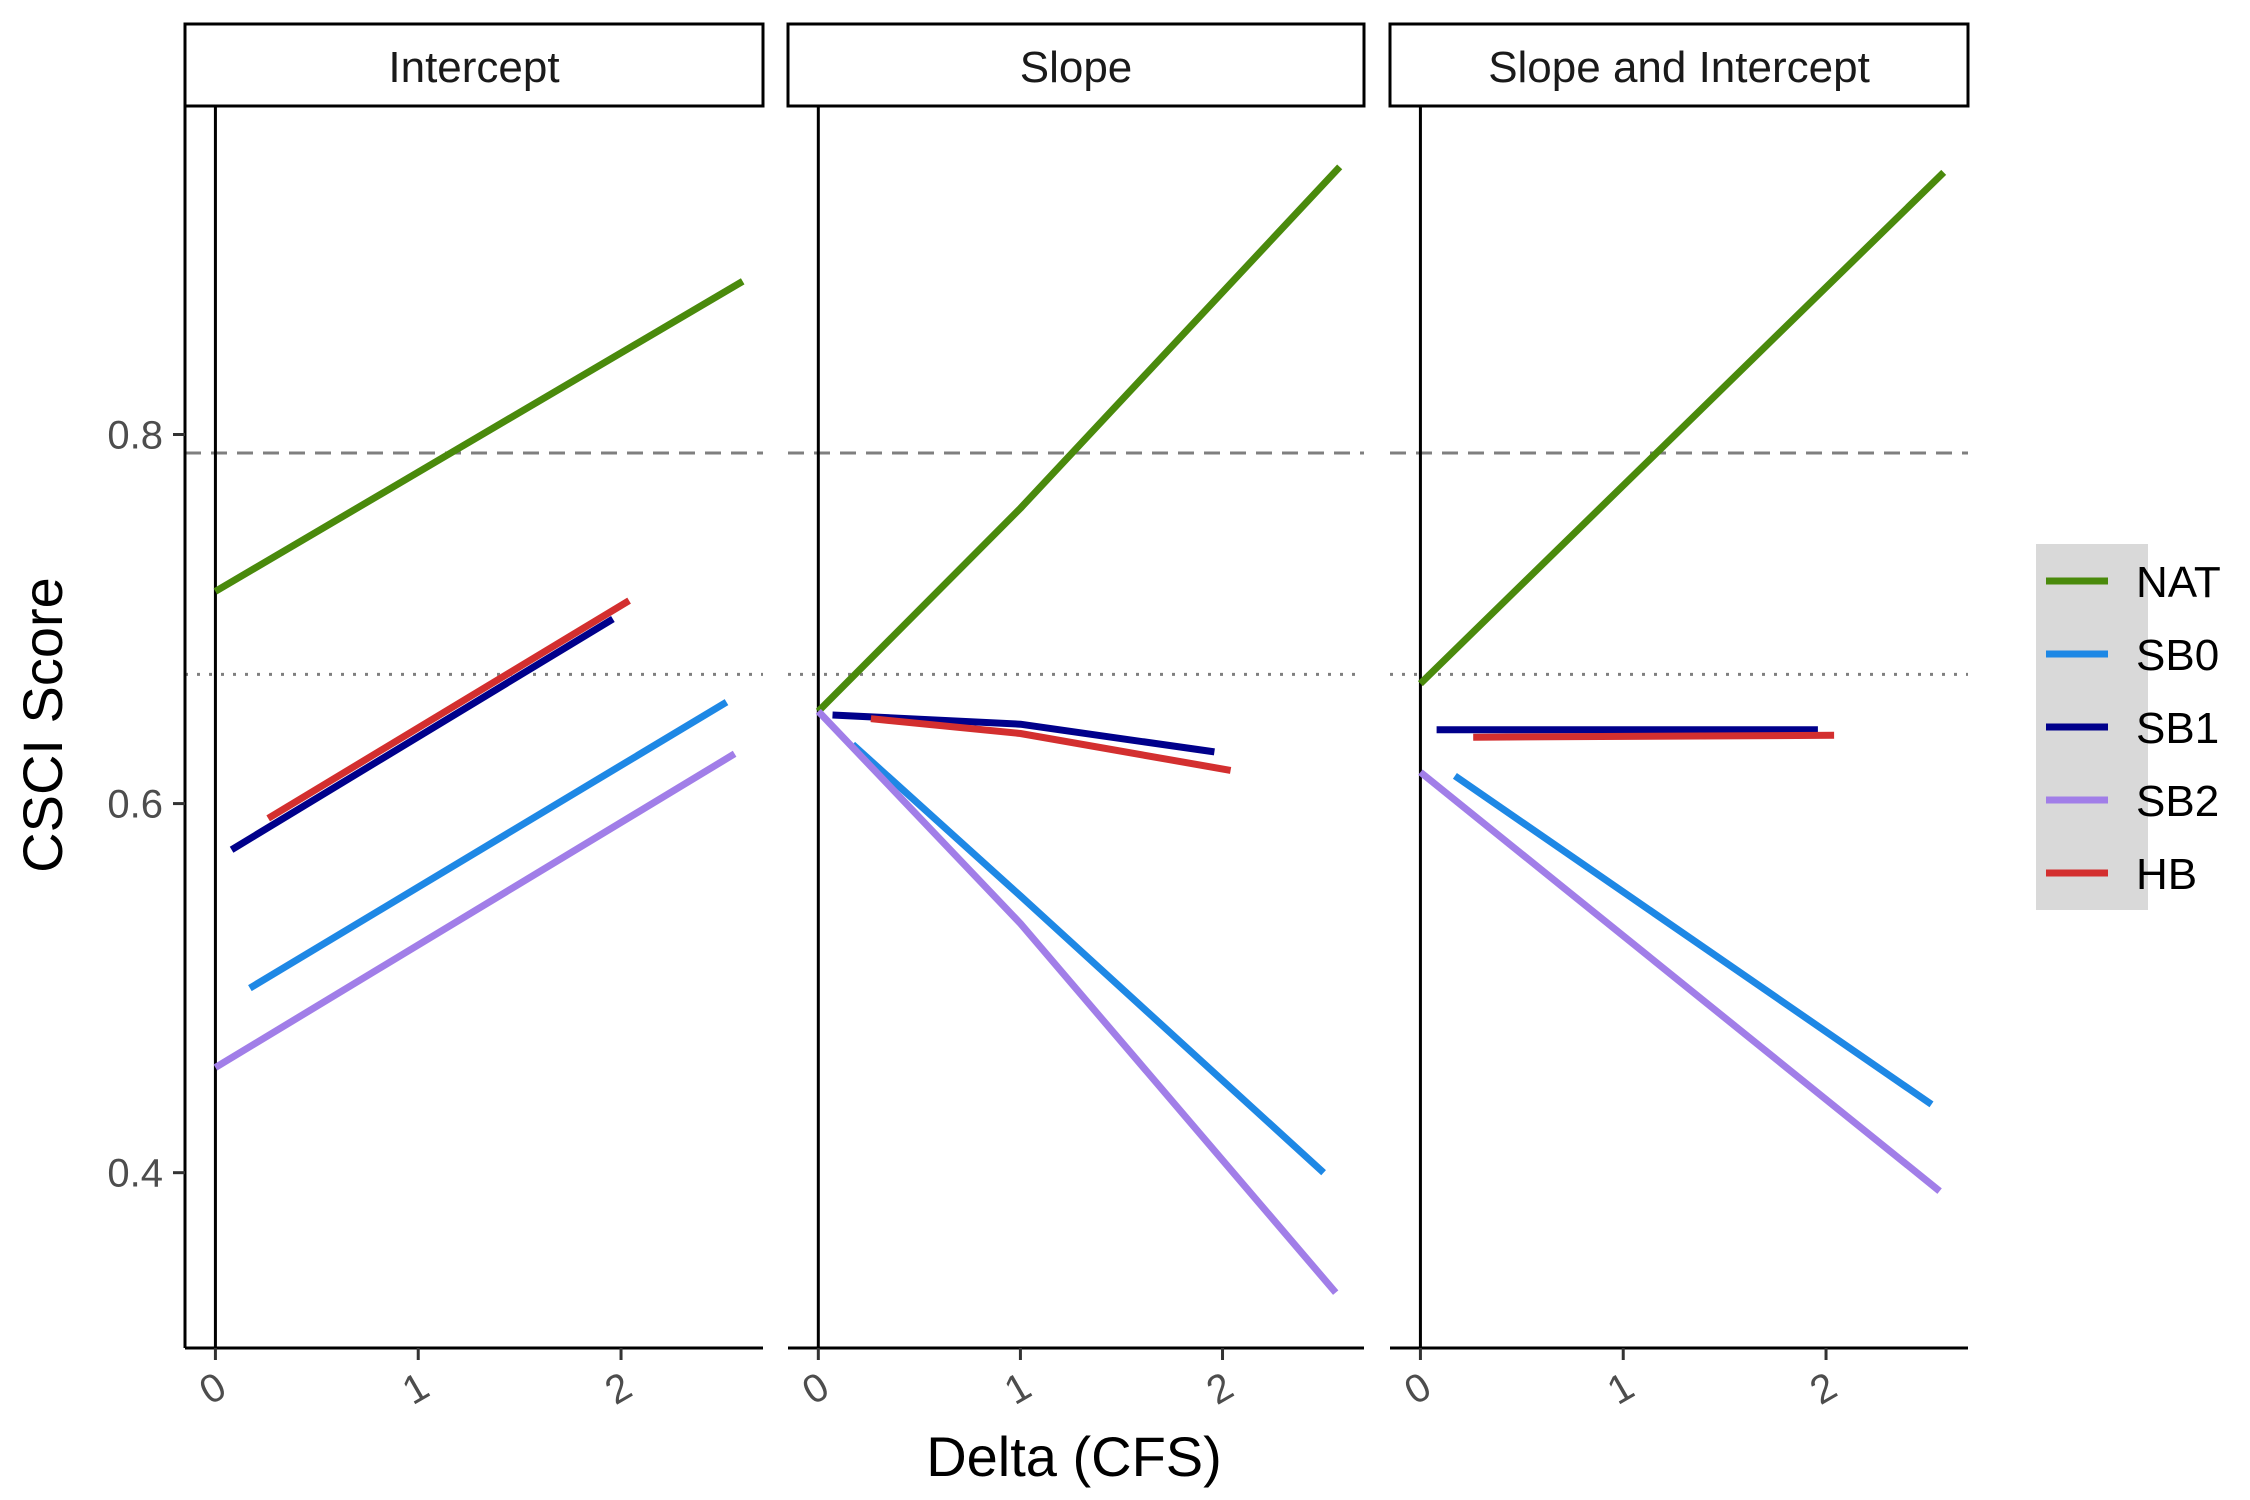  What do you see at coordinates (2177, 655) in the screenshot?
I see `legend-label-sb0: SB0` at bounding box center [2177, 655].